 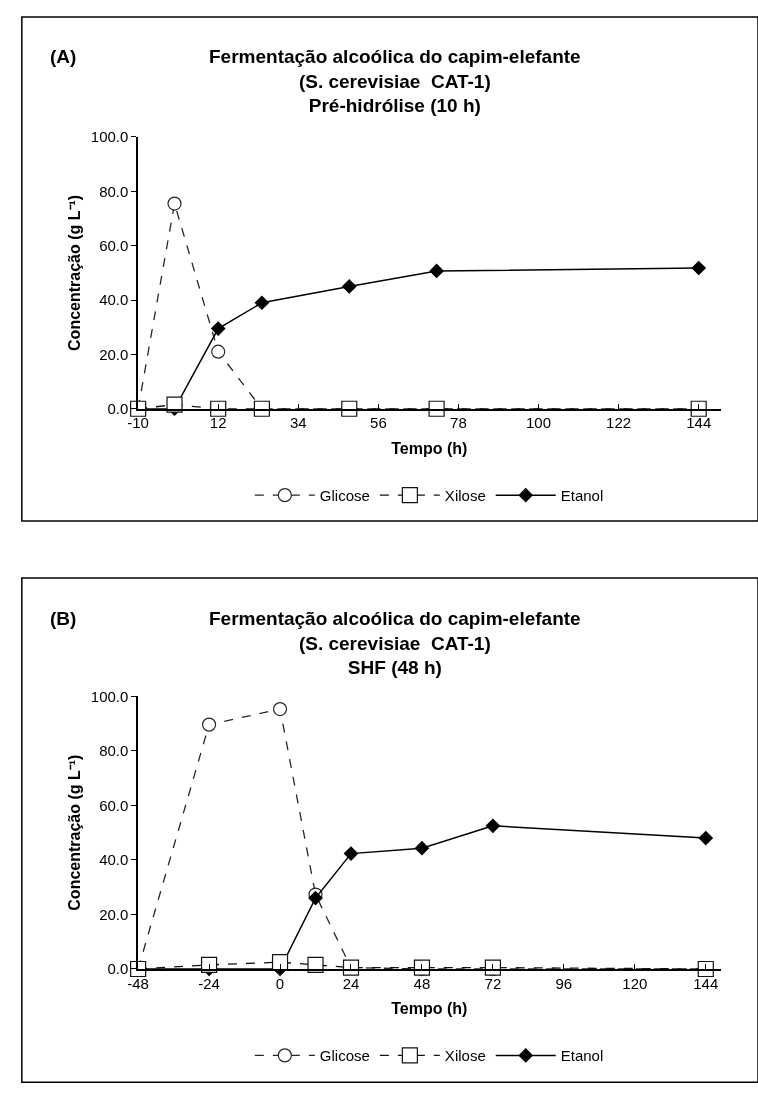 What do you see at coordinates (298, 423) in the screenshot?
I see `x-tick-label: 34` at bounding box center [298, 423].